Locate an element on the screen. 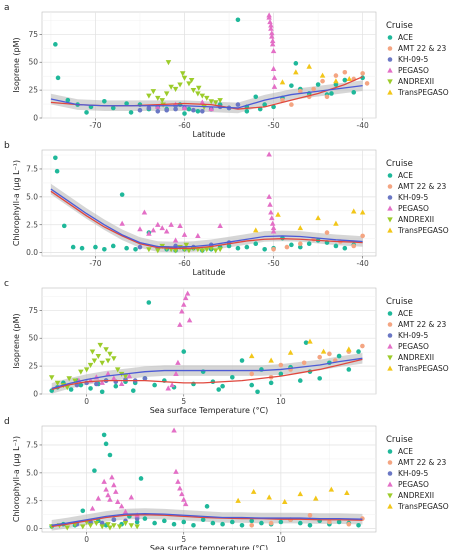  legend-label: PEGASO is located at coordinates (413, 70).